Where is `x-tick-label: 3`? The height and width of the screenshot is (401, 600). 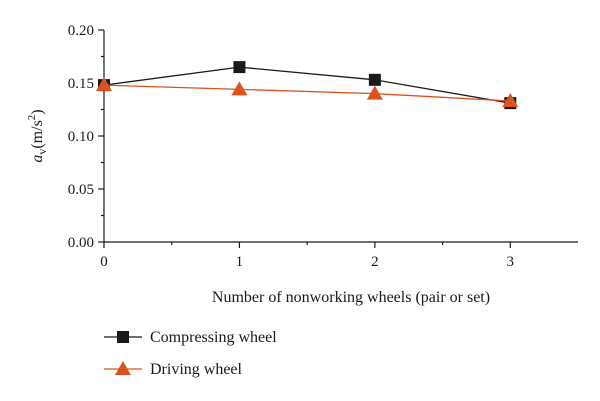 x-tick-label: 3 is located at coordinates (511, 262).